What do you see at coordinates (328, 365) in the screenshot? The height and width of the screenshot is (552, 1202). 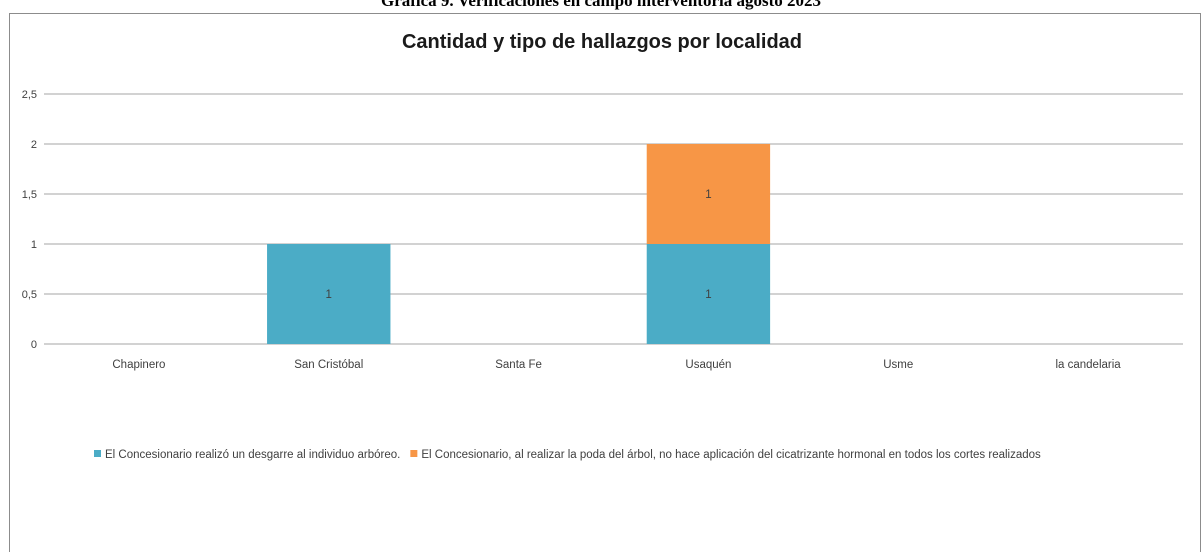 I see `x-tick-label: San Cristóbal` at bounding box center [328, 365].